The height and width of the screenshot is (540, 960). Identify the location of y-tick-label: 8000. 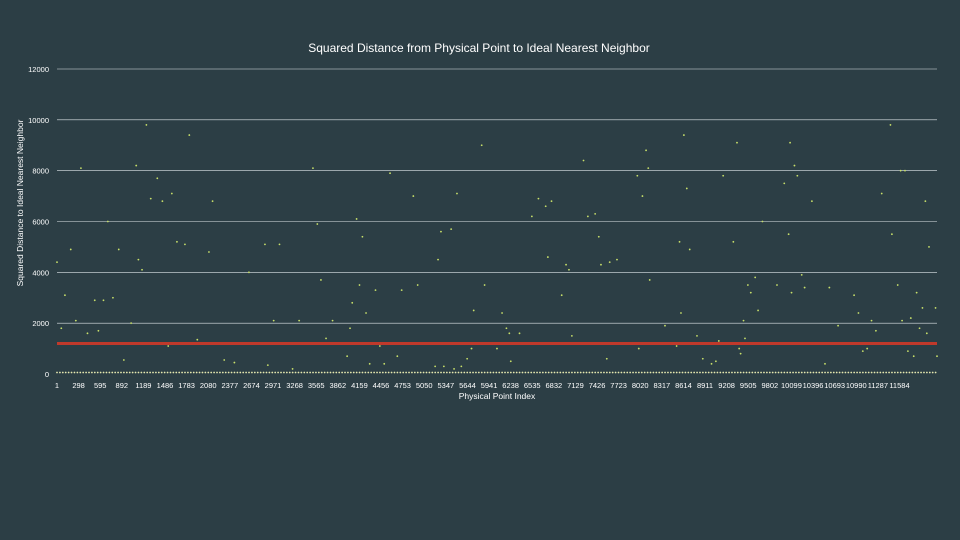
(40, 171).